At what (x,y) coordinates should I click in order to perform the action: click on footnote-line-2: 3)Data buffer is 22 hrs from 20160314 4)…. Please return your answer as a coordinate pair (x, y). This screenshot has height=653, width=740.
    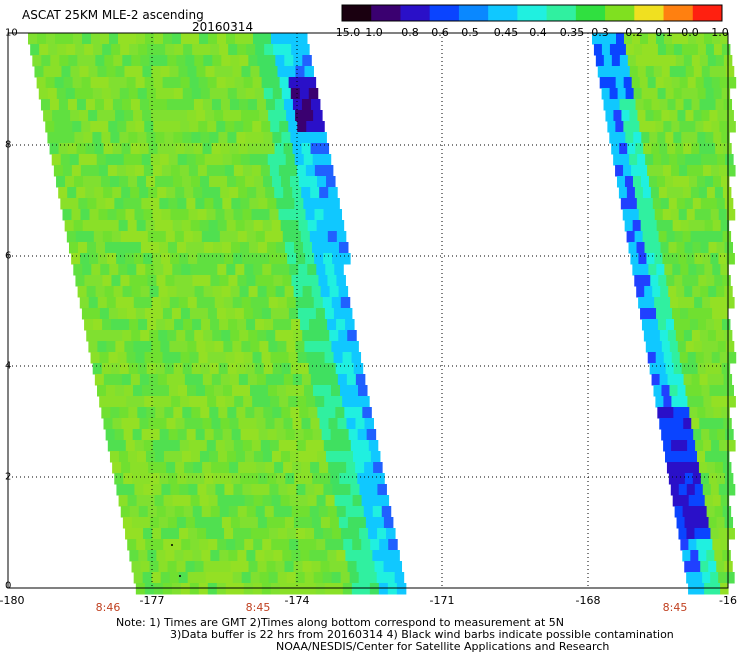
    Looking at the image, I should click on (422, 634).